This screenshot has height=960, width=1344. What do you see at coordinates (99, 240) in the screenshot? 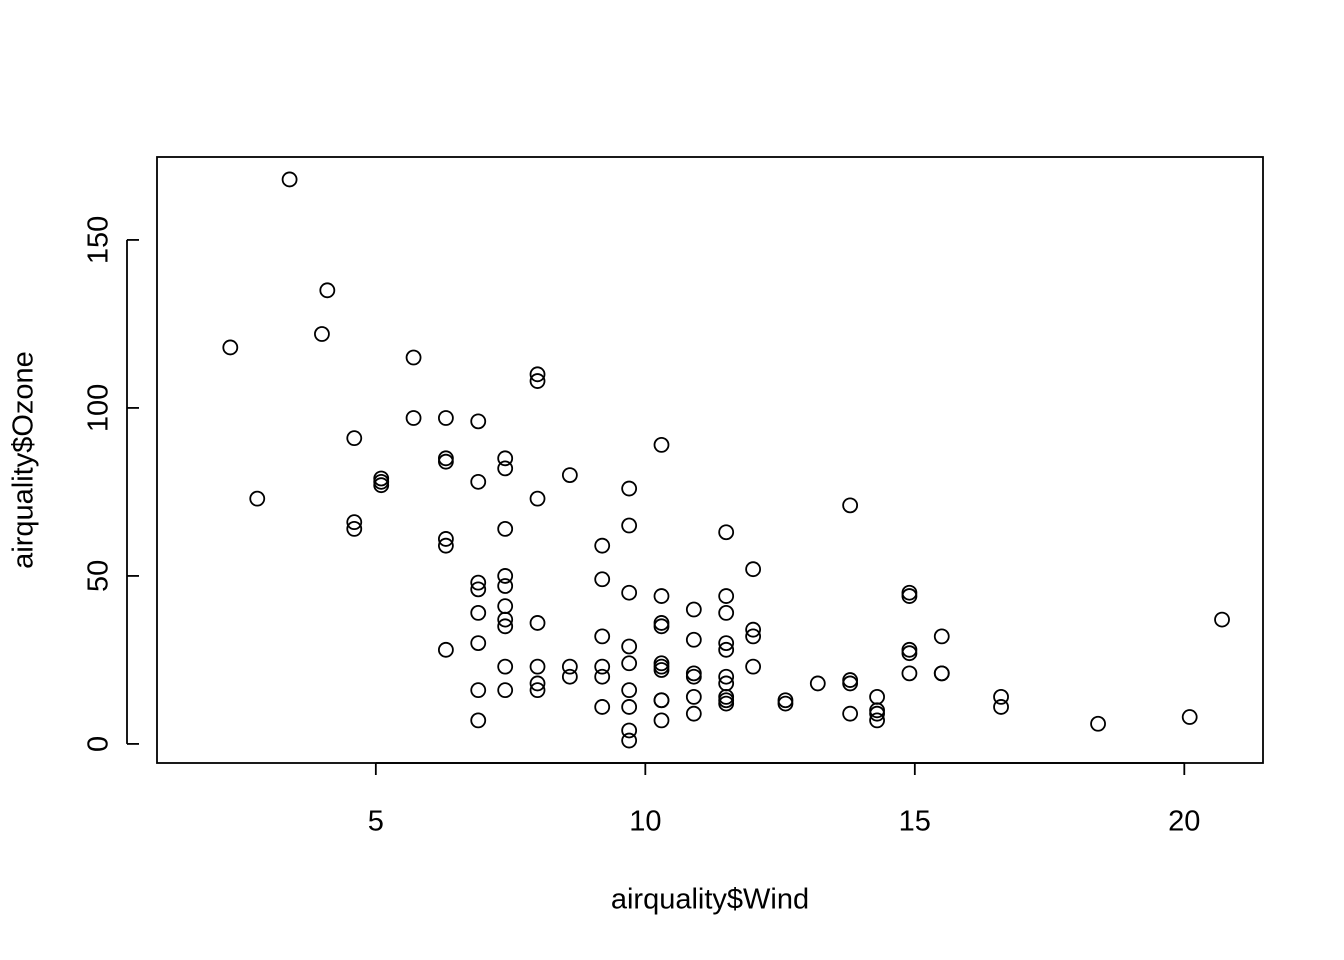
I see `y-tick-label: 150` at bounding box center [99, 240].